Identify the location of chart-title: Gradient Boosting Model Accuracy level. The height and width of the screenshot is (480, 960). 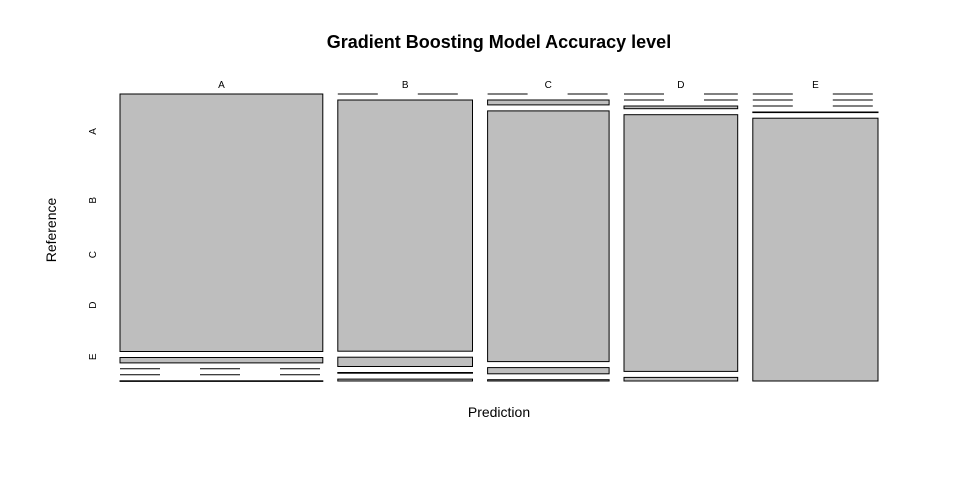
(499, 42).